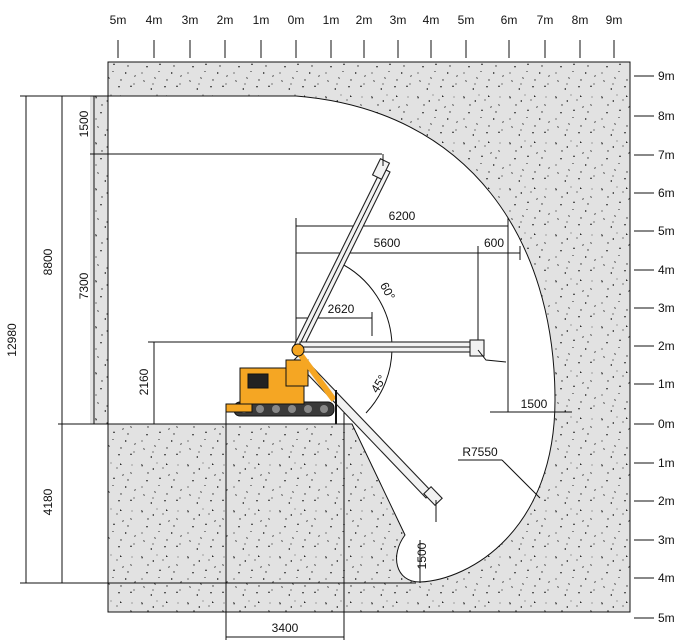  What do you see at coordinates (499, 472) in the screenshot?
I see `radius-callout: R7550` at bounding box center [499, 472].